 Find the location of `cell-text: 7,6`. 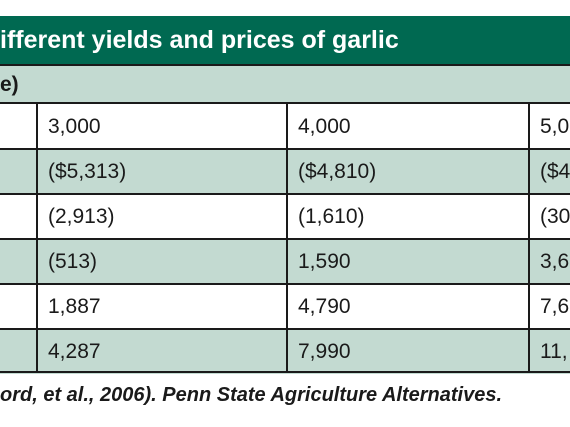

cell-text: 7,6 is located at coordinates (555, 306).